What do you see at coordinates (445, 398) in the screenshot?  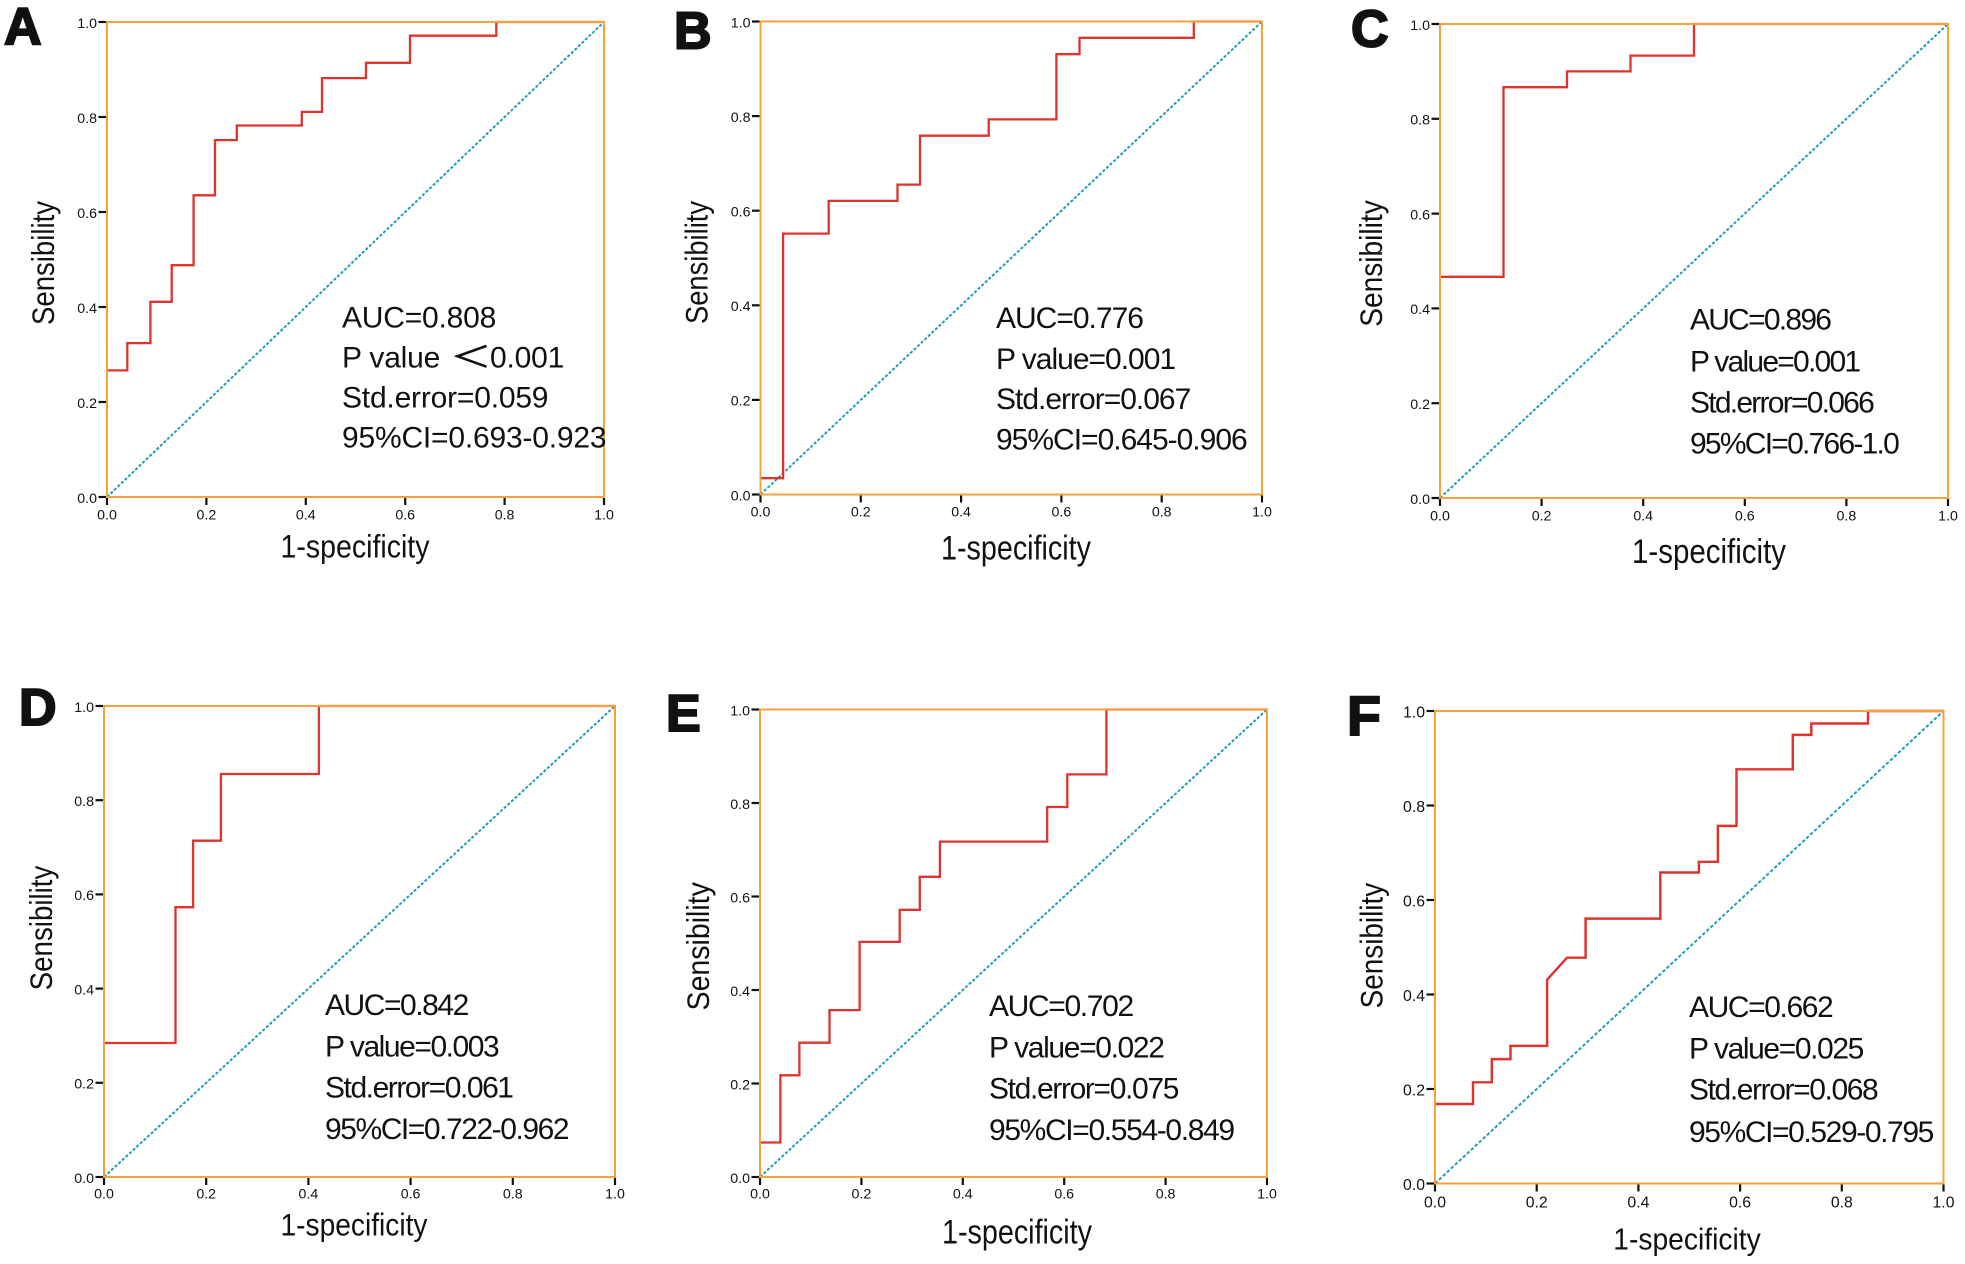 I see `svg-text: Std.error=0.059` at bounding box center [445, 398].